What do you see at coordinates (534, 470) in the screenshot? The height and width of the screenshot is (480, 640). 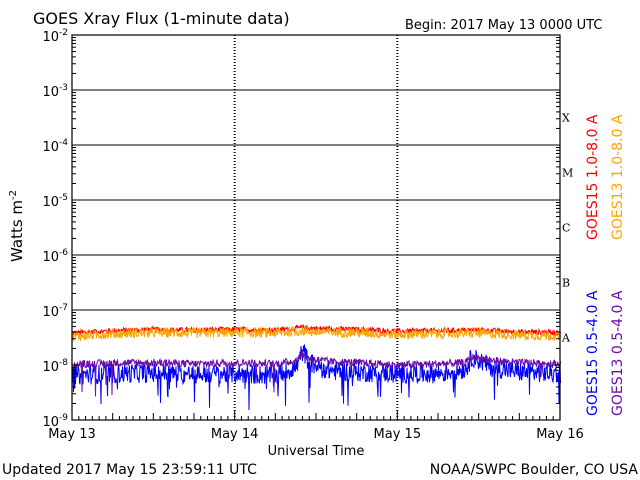 I see `credit-text: NOAA/SWPC Boulder, CO USA` at bounding box center [534, 470].